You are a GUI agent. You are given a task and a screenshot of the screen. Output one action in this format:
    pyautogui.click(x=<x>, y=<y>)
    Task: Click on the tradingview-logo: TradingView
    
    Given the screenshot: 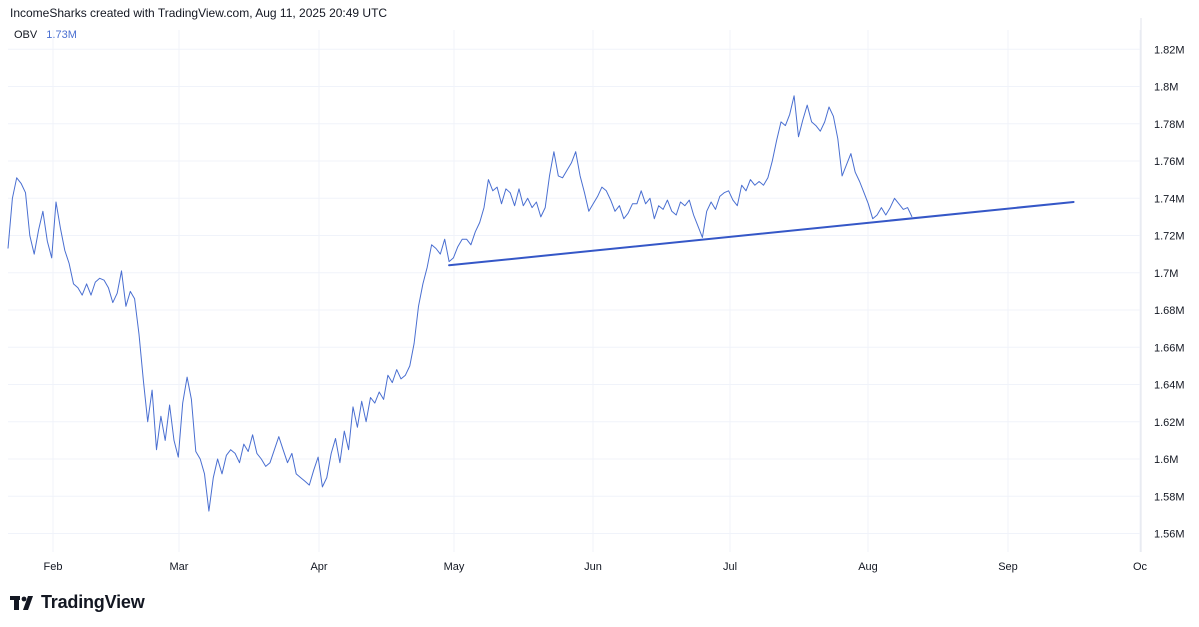 What is the action you would take?
    pyautogui.click(x=77, y=602)
    